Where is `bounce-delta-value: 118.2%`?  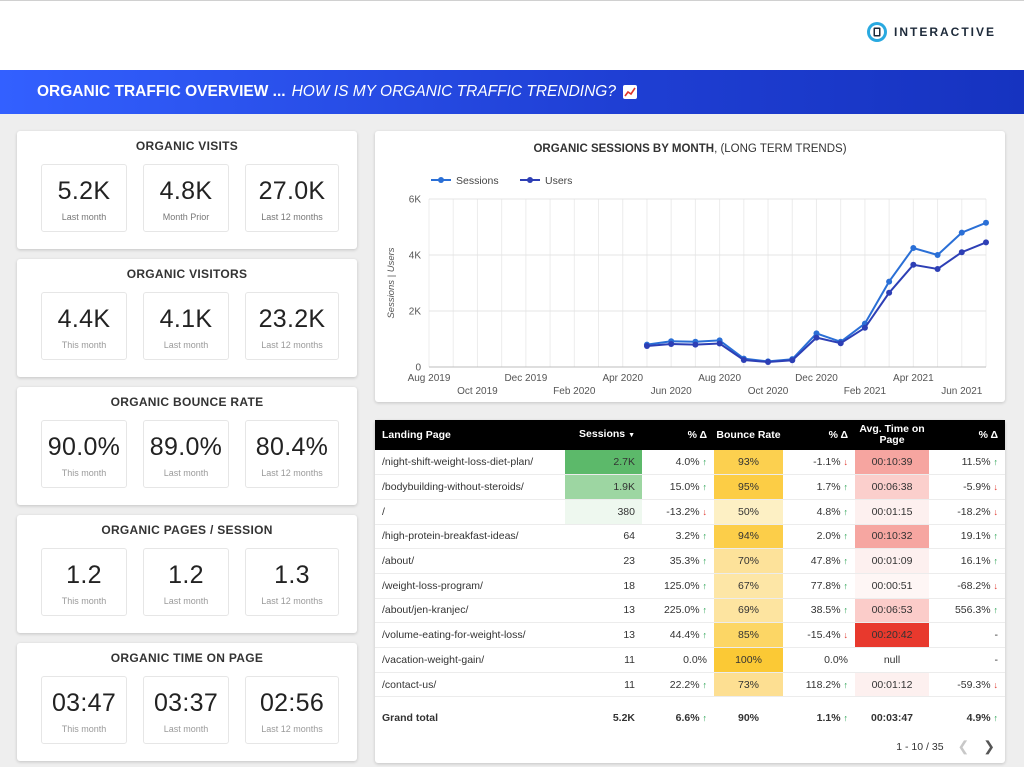
bounce-delta-value: 118.2% is located at coordinates (823, 684).